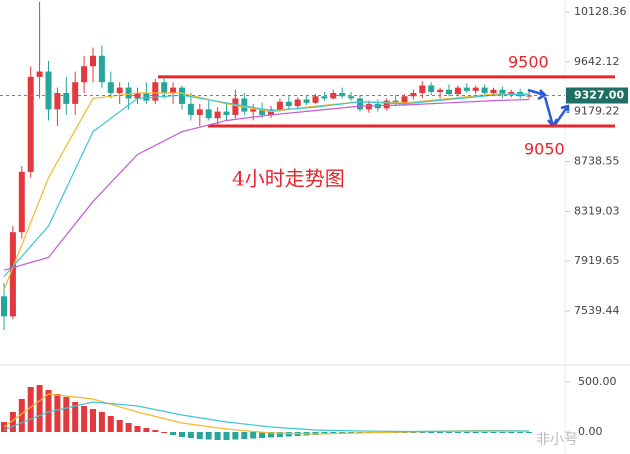  I want to click on chart-title: 4小时走势图, so click(288, 179).